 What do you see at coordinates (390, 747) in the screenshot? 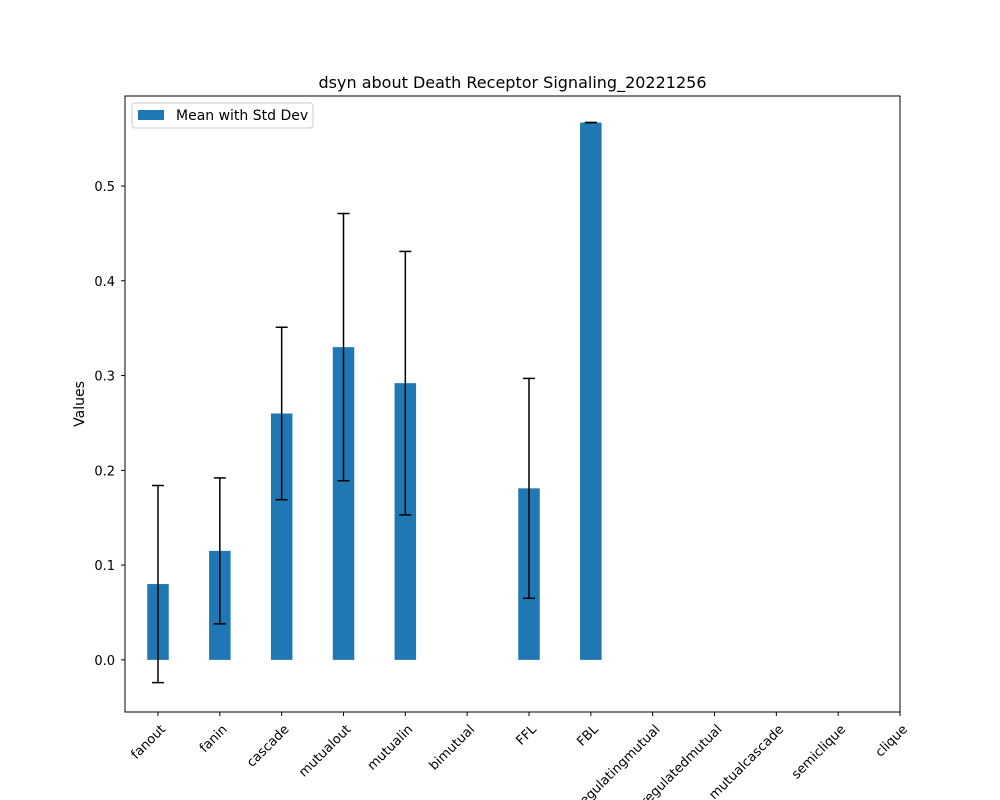
I see `x-tick-label-mutualin: mutualin` at bounding box center [390, 747].